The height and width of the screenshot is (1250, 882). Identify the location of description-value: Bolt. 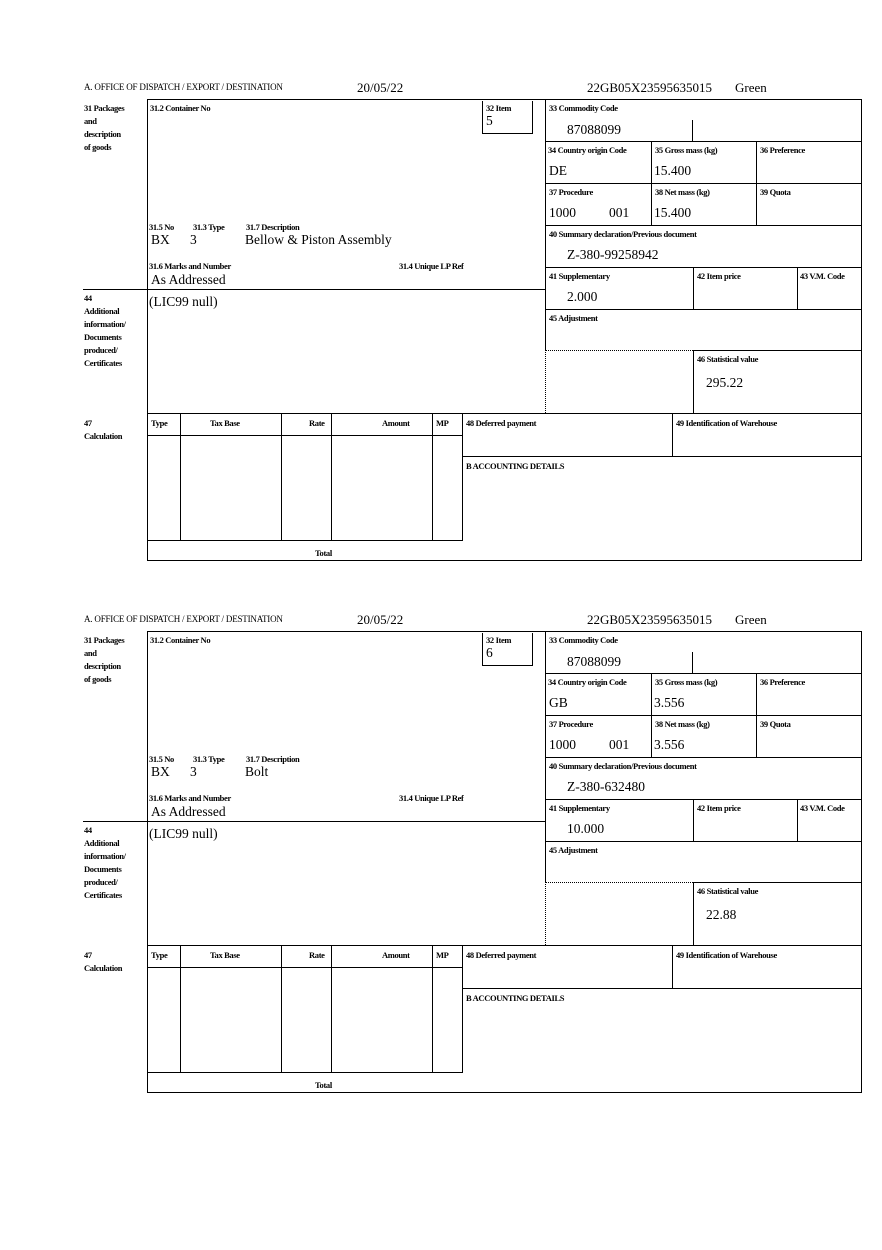
(257, 771).